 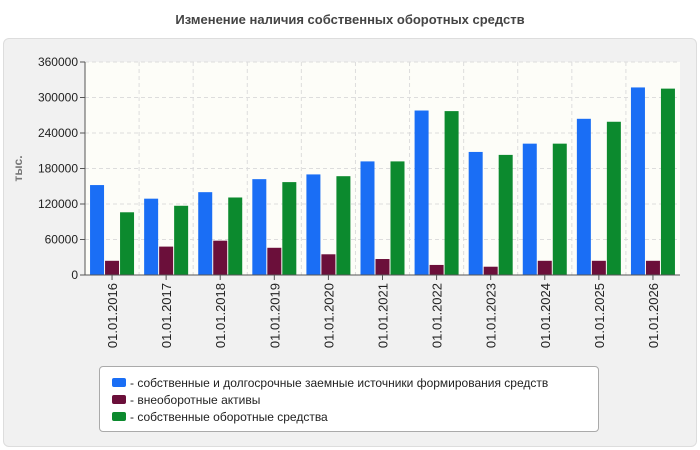 What do you see at coordinates (383, 315) in the screenshot?
I see `x-tick-label: 01.01.2021` at bounding box center [383, 315].